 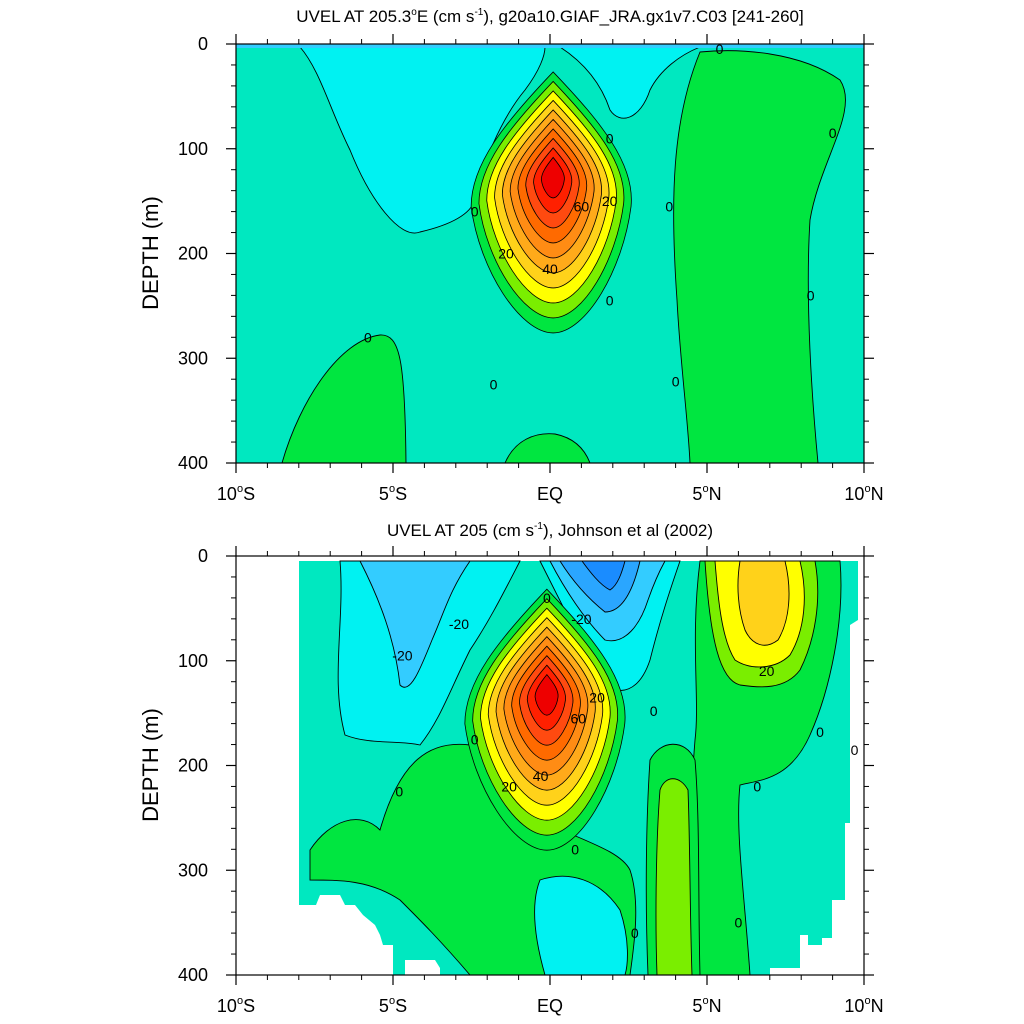 What do you see at coordinates (545, 719) in the screenshot?
I see `bottom-undercurrent-core` at bounding box center [545, 719].